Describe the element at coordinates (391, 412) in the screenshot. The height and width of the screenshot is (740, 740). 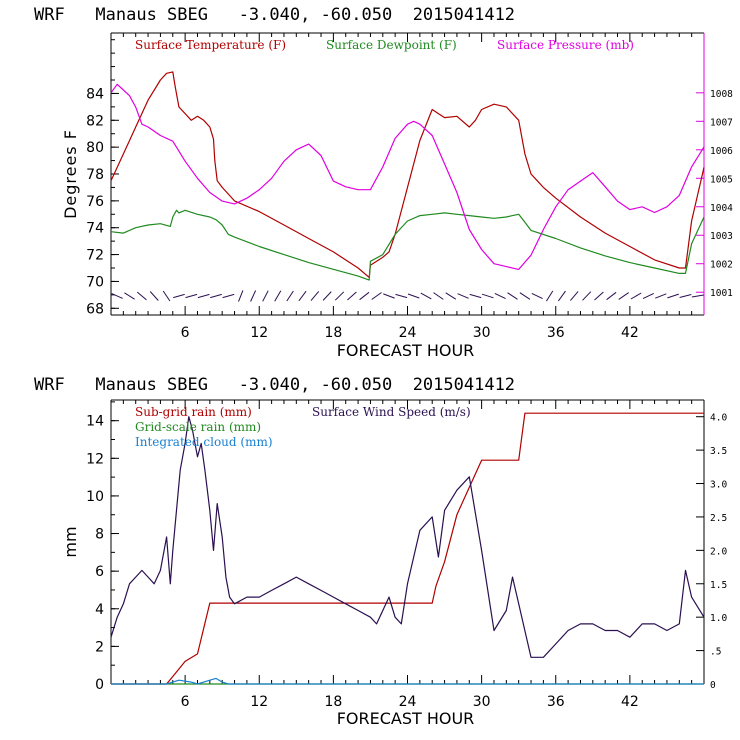
I see `legend-entry: Surface Wind Speed (m/s)` at that location.